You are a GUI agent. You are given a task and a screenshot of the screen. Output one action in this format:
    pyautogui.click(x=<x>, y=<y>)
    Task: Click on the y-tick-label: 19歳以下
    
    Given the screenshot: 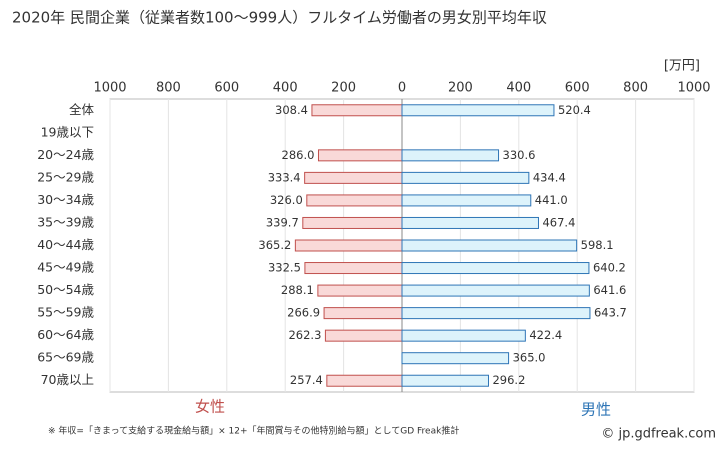 What is the action you would take?
    pyautogui.click(x=67, y=131)
    